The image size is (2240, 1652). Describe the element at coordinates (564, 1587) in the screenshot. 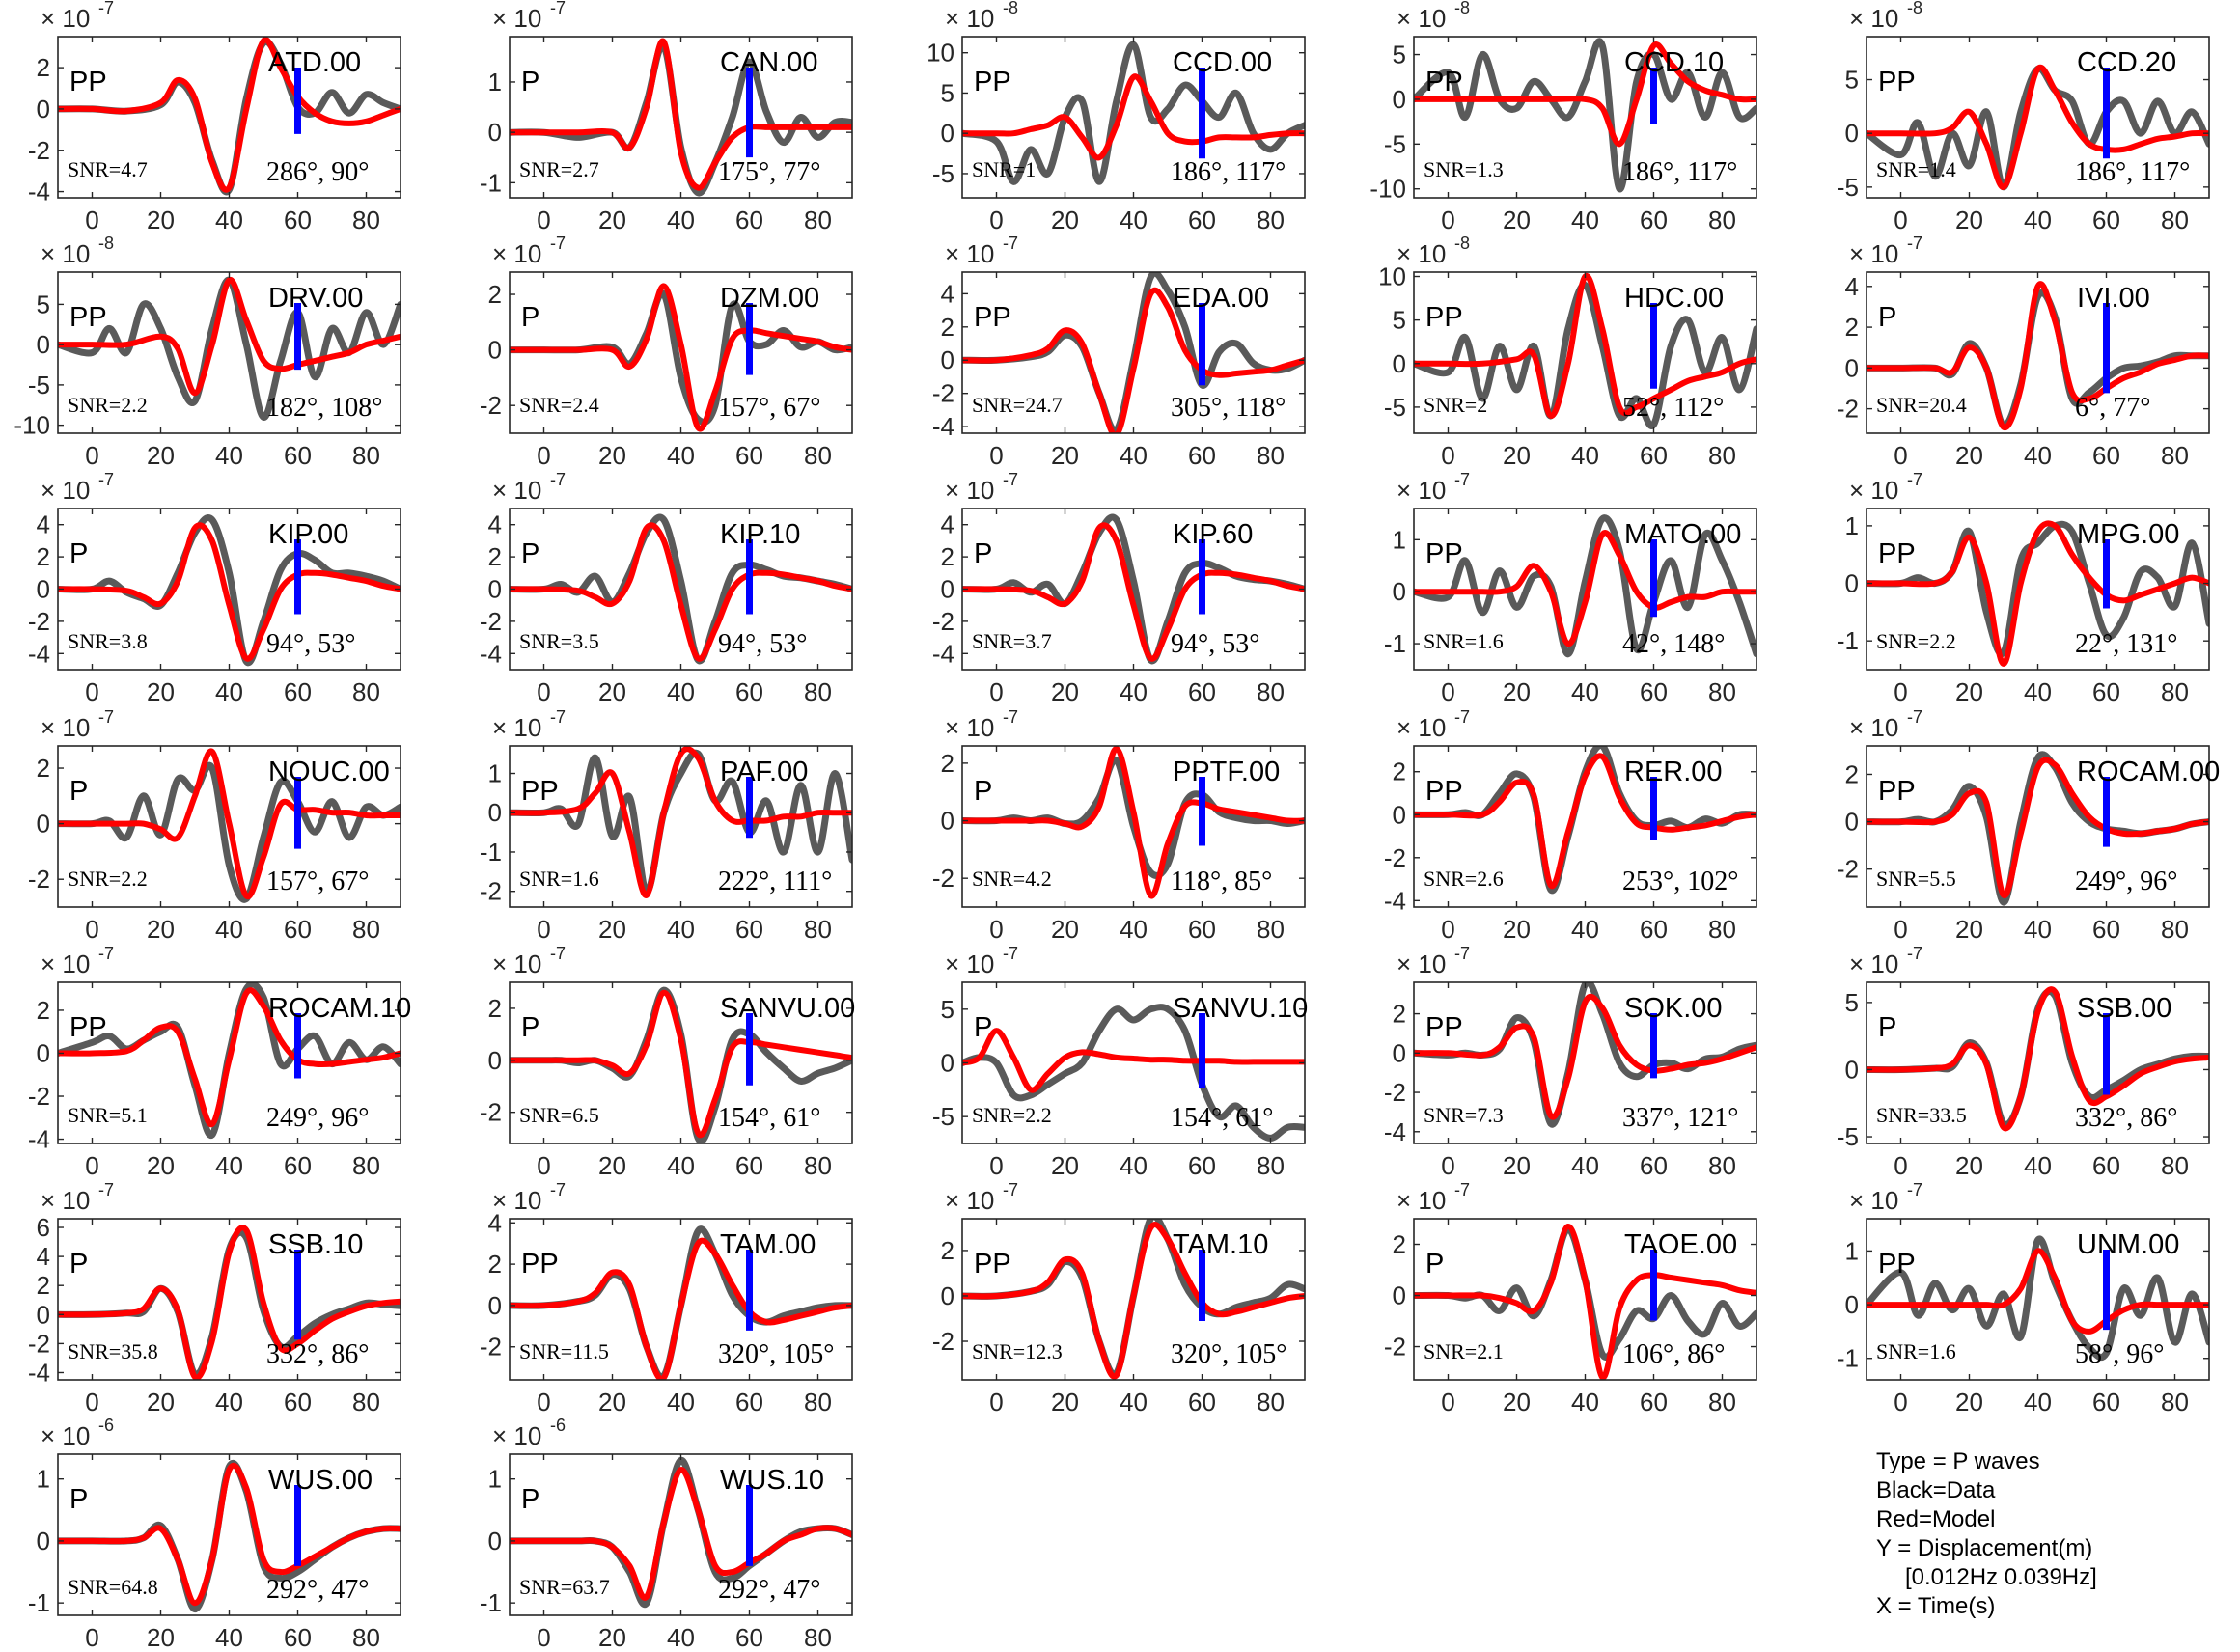

I see `snr-label: SNR=63.7` at that location.